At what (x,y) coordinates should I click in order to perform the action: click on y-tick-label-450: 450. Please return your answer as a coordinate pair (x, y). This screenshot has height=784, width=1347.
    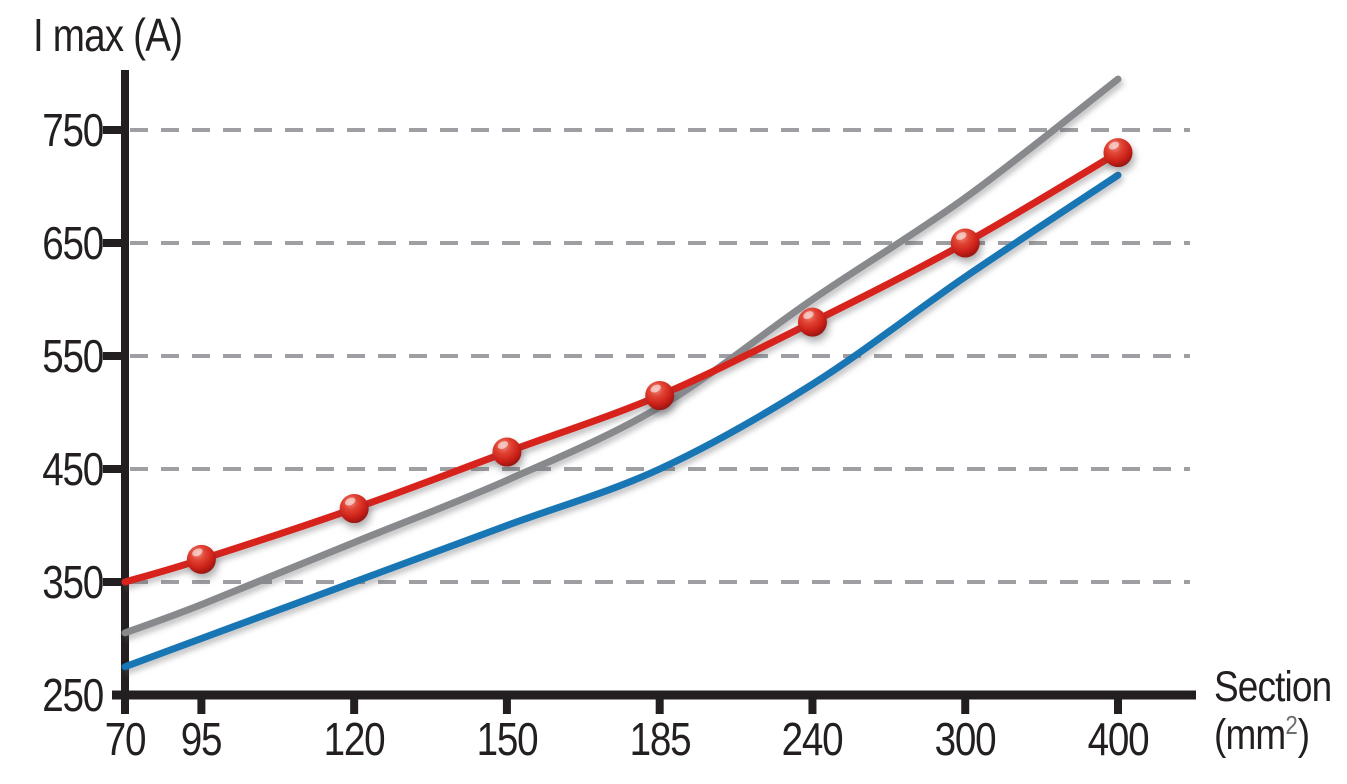
    Looking at the image, I should click on (73, 469).